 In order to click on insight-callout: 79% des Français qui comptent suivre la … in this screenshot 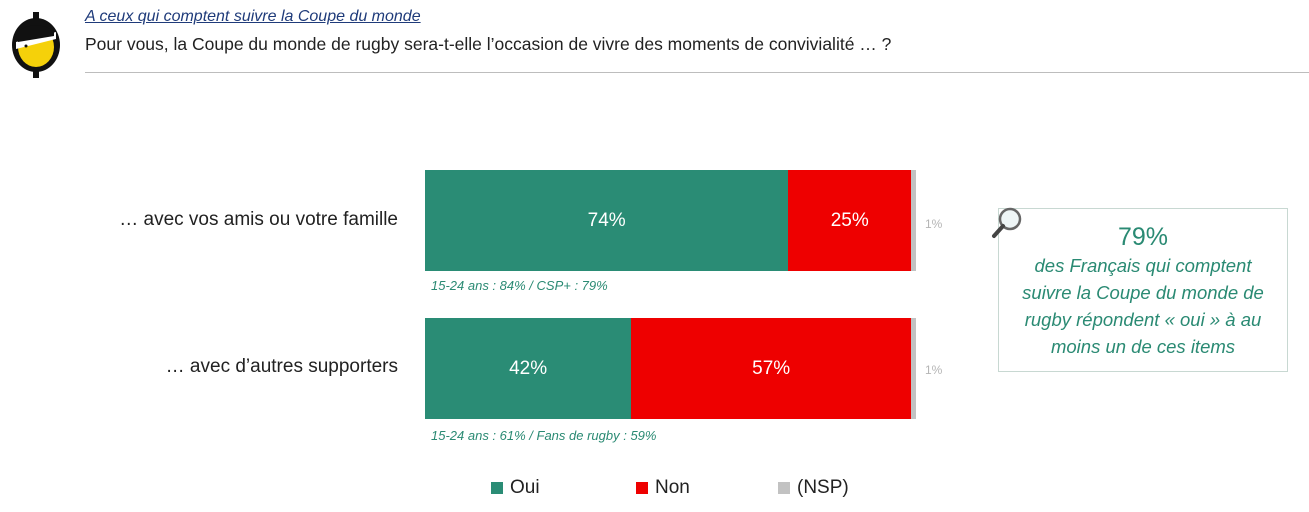, I will do `click(1143, 290)`.